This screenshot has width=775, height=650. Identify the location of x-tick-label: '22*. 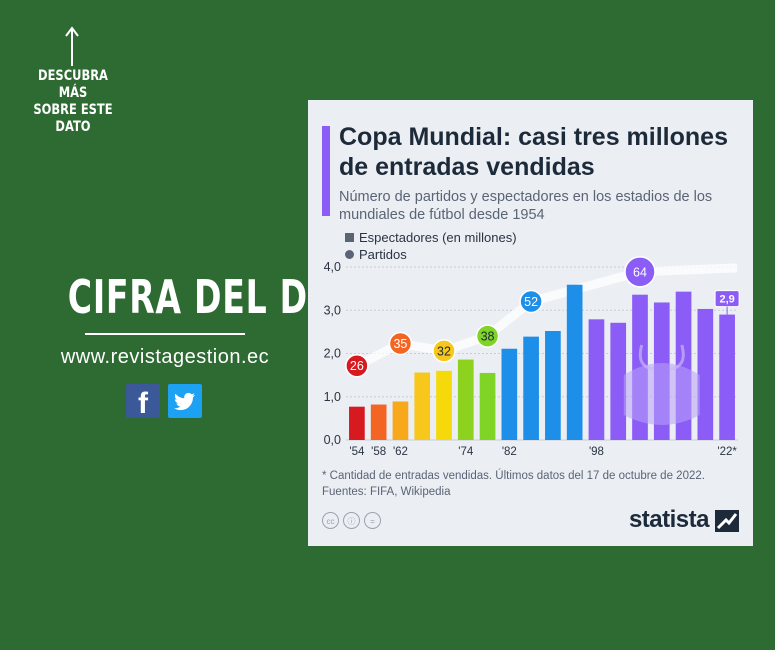
(727, 452).